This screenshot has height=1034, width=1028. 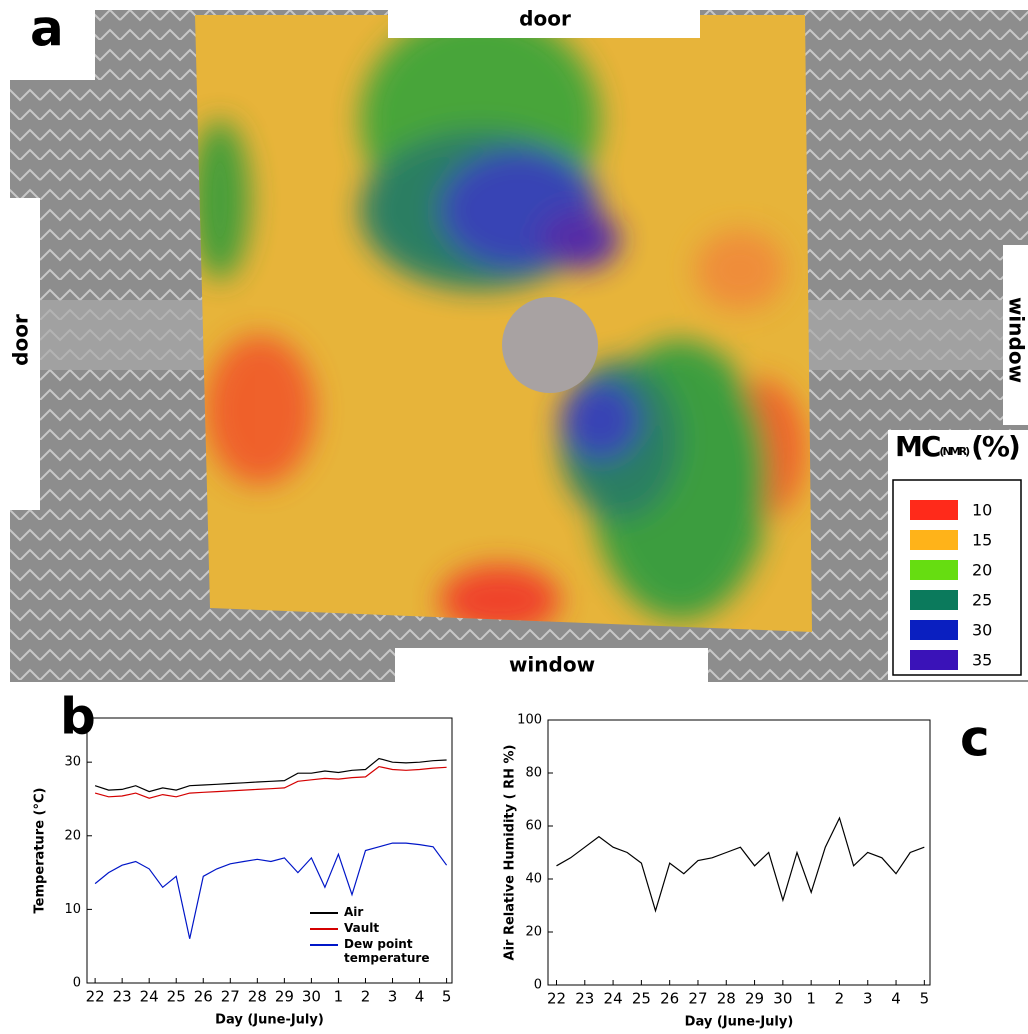 I want to click on legend-label: 20, so click(x=982, y=570).